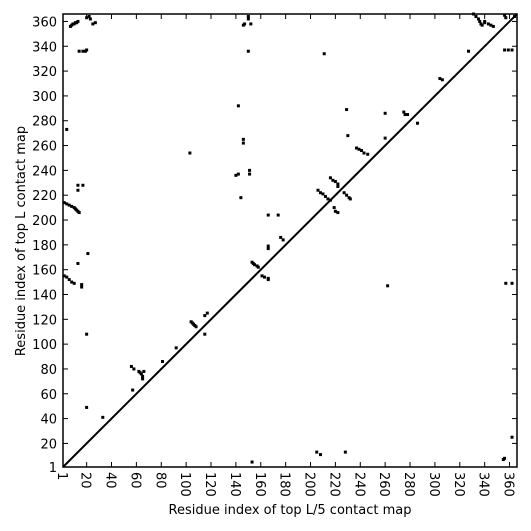  I want to click on x-tick-label: 20, so click(85, 480).